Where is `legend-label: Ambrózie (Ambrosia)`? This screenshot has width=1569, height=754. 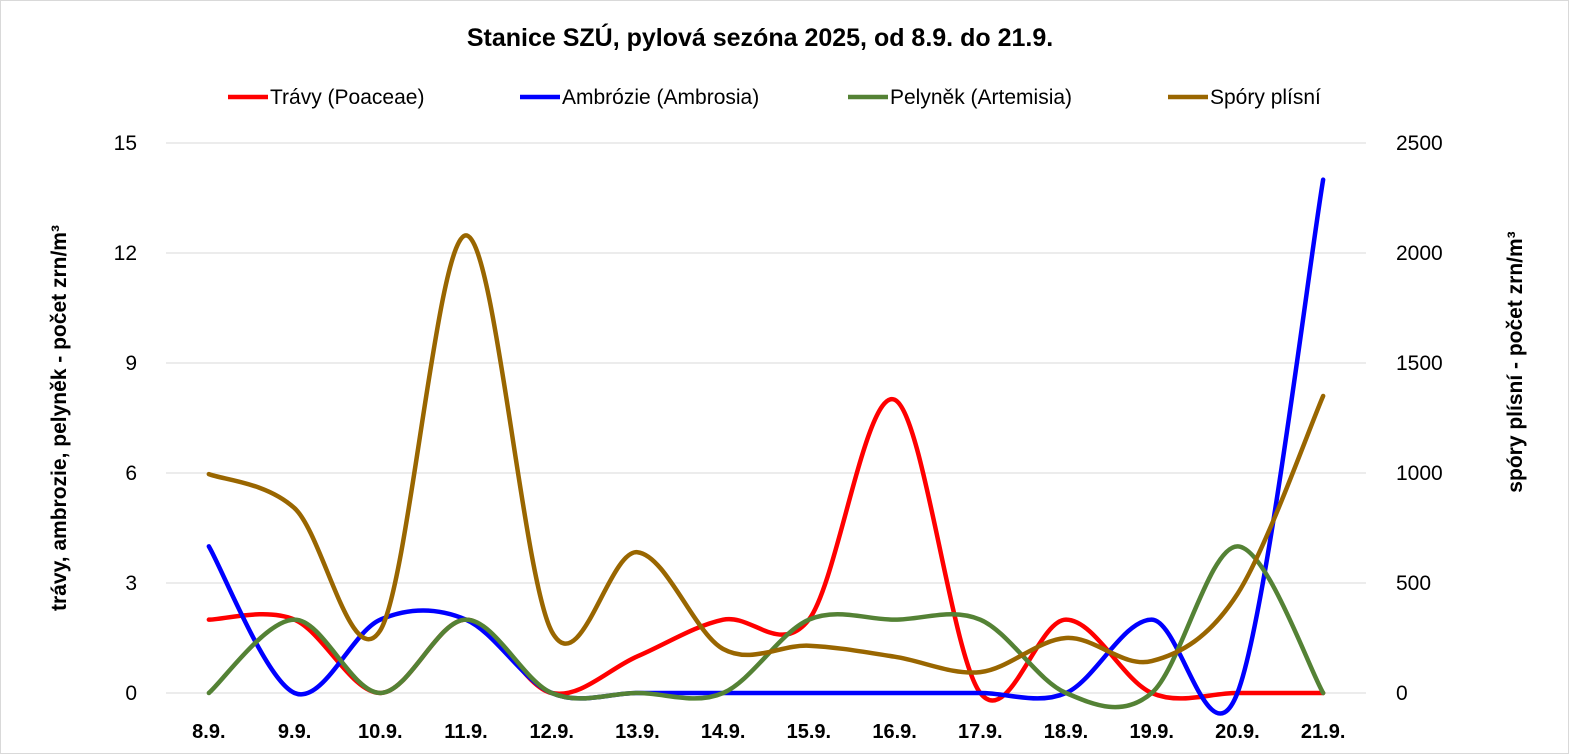
legend-label: Ambrózie (Ambrosia) is located at coordinates (660, 97).